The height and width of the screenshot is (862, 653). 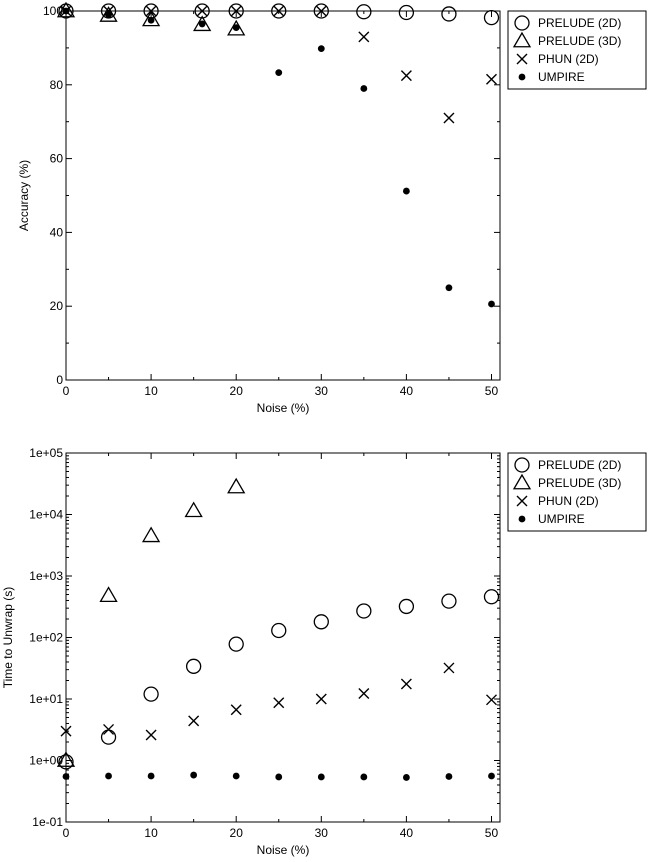 I want to click on y-tick-label: 1e+00, so click(x=46, y=761).